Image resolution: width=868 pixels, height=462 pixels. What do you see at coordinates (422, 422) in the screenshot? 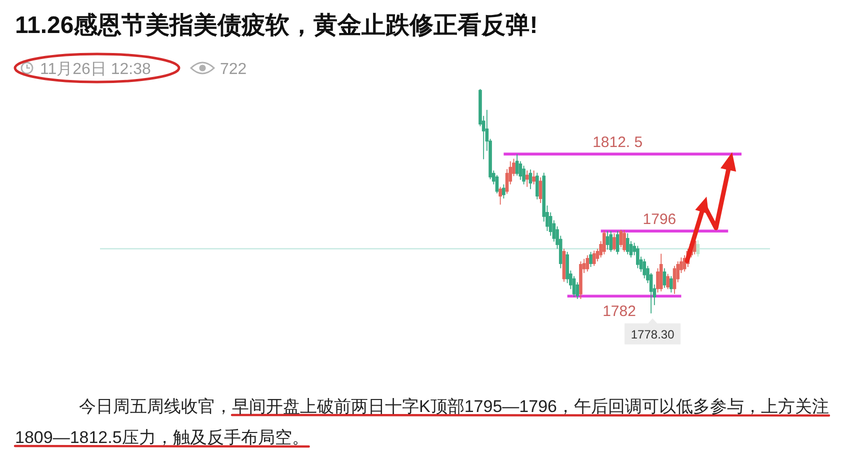
I see `text: 今日周五周线收官，早间开盘上破前两日十字K顶部1795—1796，午后回调可以低多参与，上方关注1809—1812.5压力，触及反手布局空。` at bounding box center [422, 422].